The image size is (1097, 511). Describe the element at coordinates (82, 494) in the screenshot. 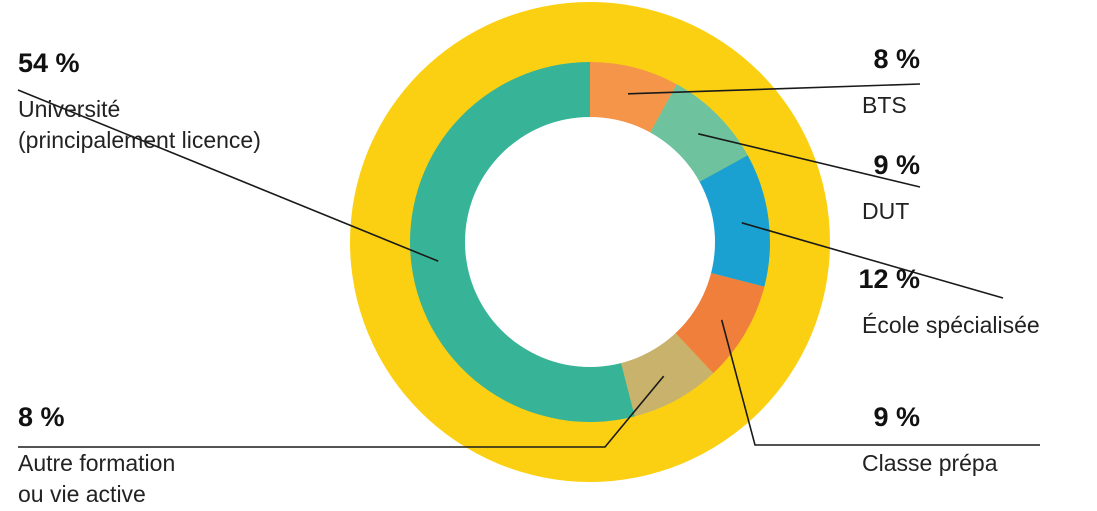

I see `category-label-5-1: ou vie active` at that location.